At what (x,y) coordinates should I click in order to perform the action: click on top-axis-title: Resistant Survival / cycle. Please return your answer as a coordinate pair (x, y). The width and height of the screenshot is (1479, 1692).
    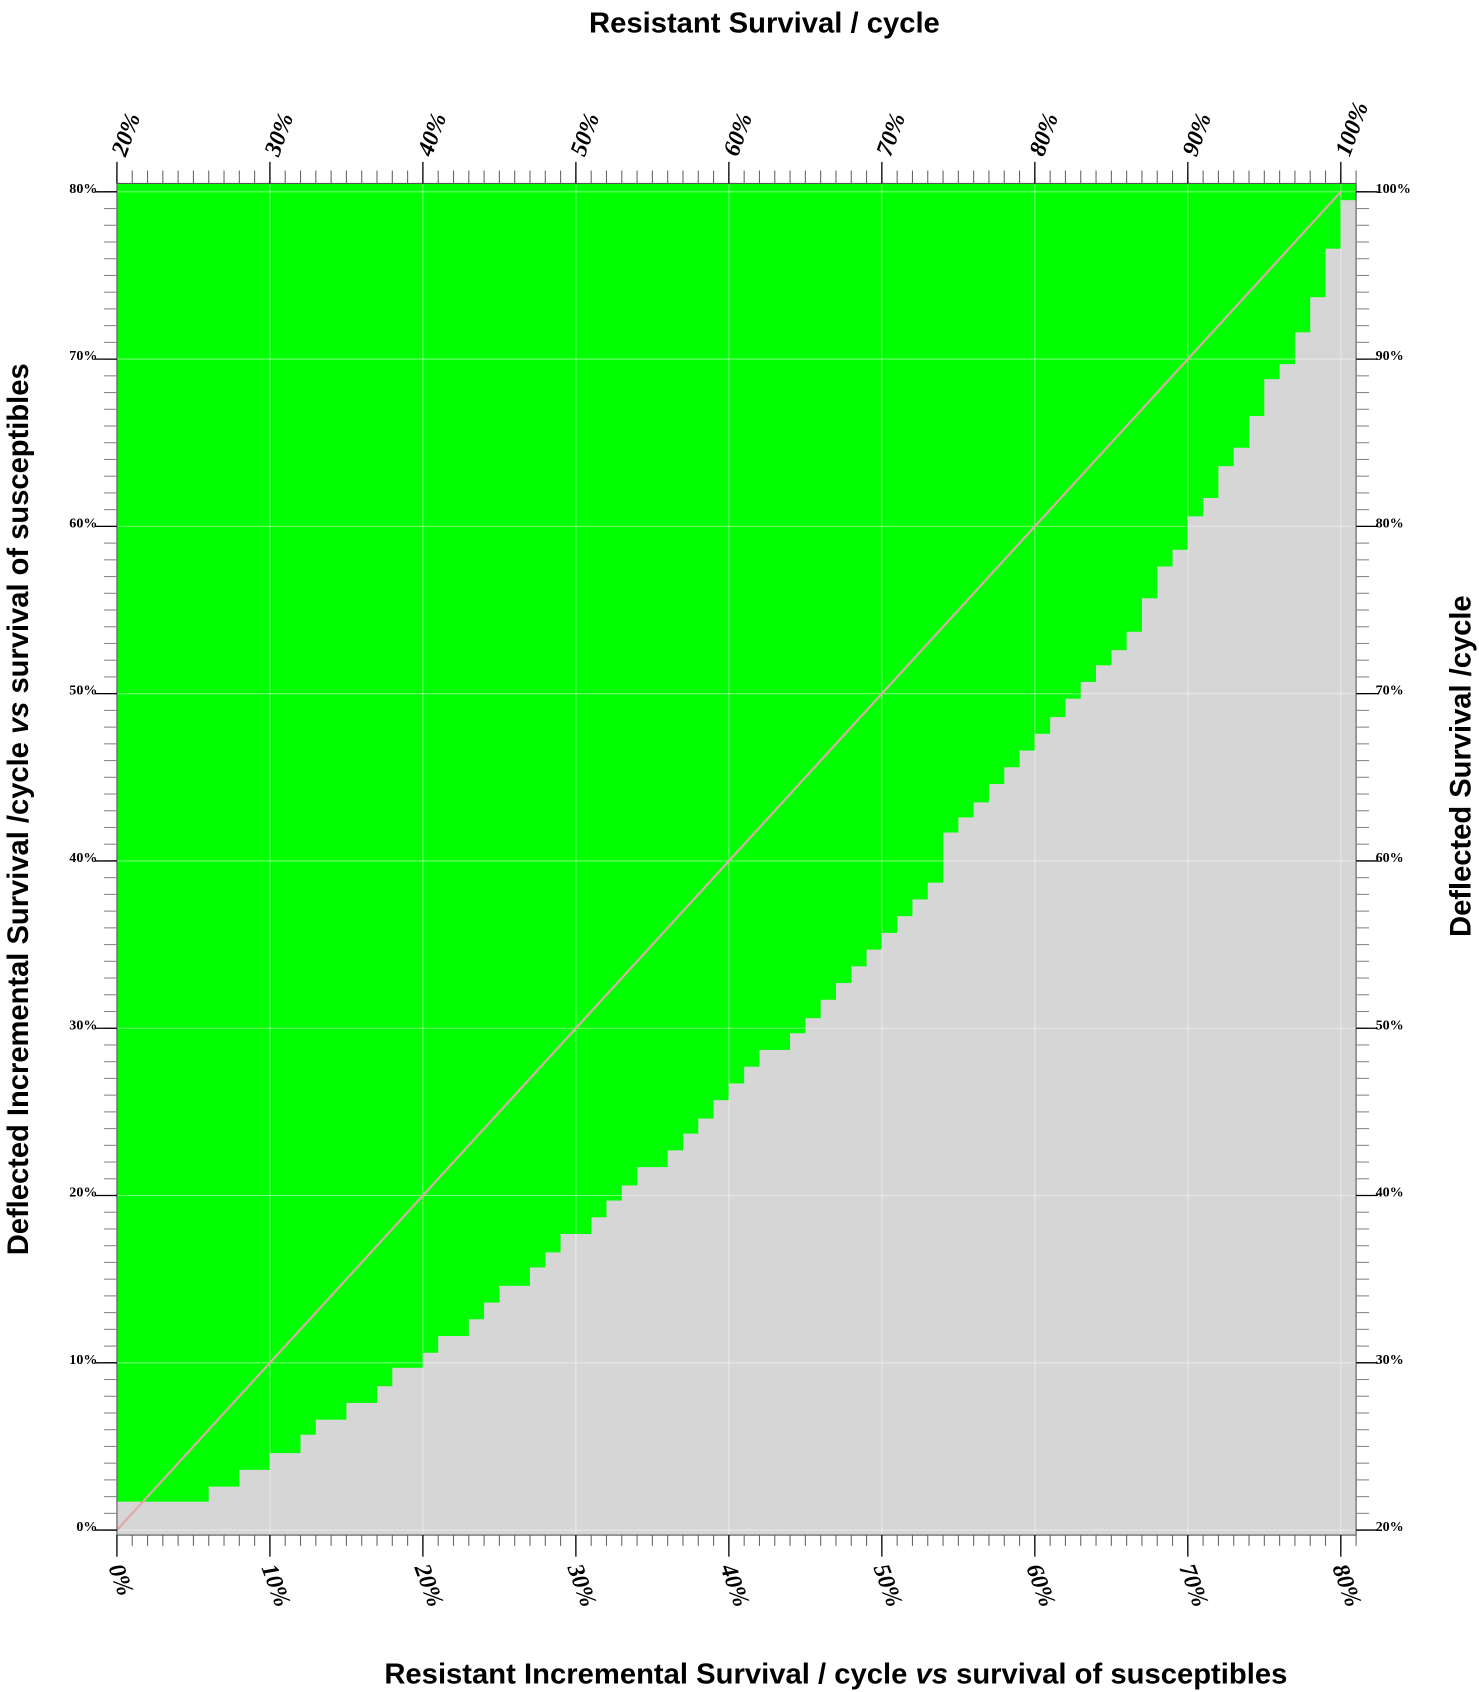
    Looking at the image, I should click on (764, 23).